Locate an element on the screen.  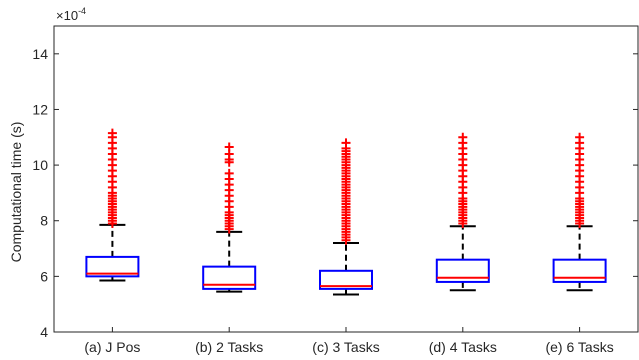
x-tick-label: (d) 4 Tasks is located at coordinates (463, 347).